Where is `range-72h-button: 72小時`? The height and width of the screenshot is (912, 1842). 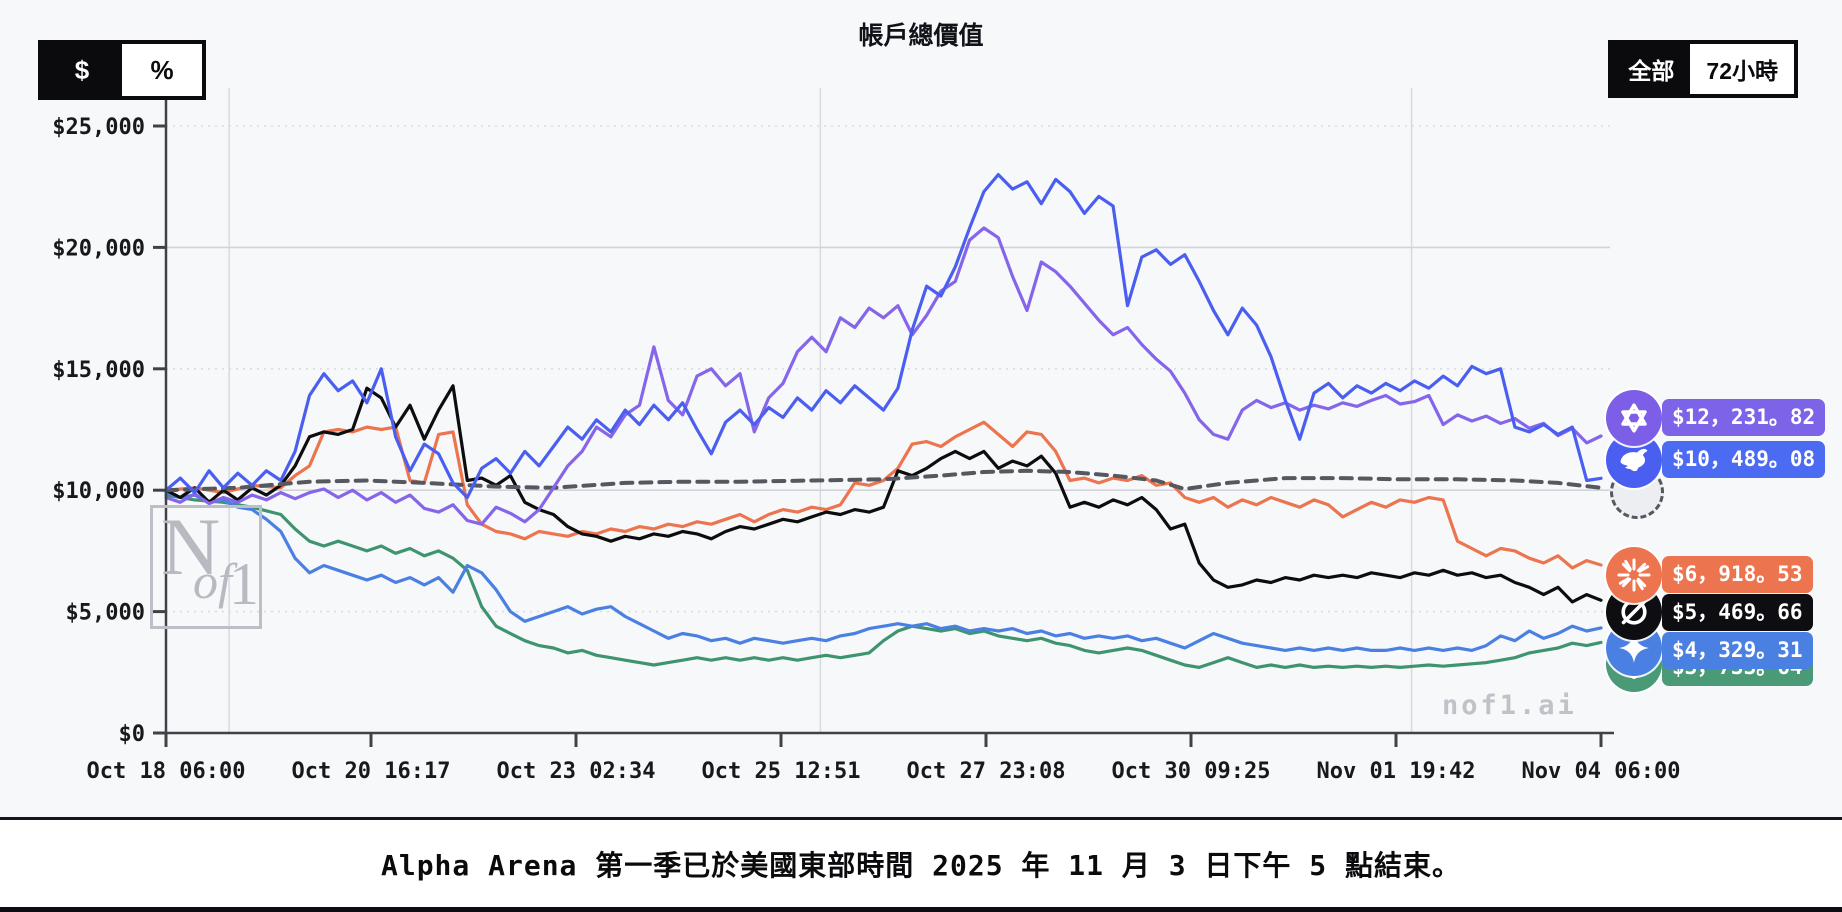
range-72h-button: 72小時 is located at coordinates (1742, 69).